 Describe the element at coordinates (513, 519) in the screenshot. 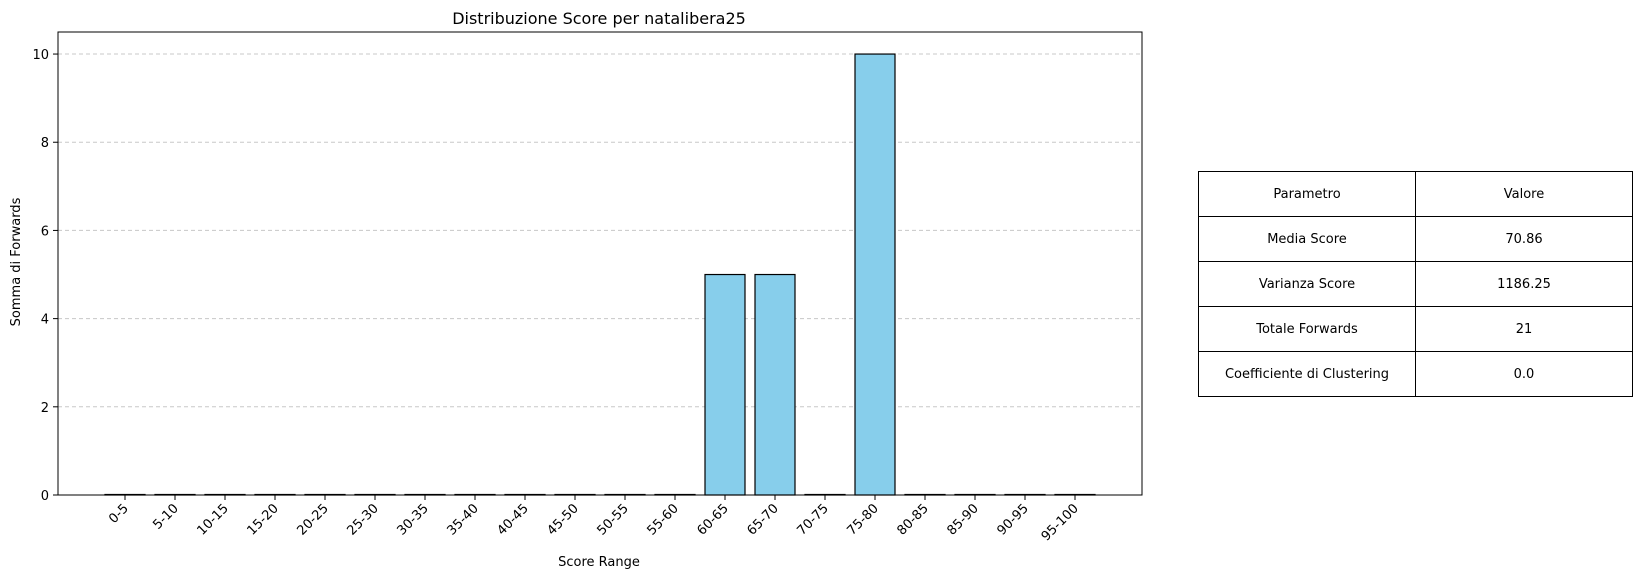

I see `x-tick-label: 40-45` at that location.